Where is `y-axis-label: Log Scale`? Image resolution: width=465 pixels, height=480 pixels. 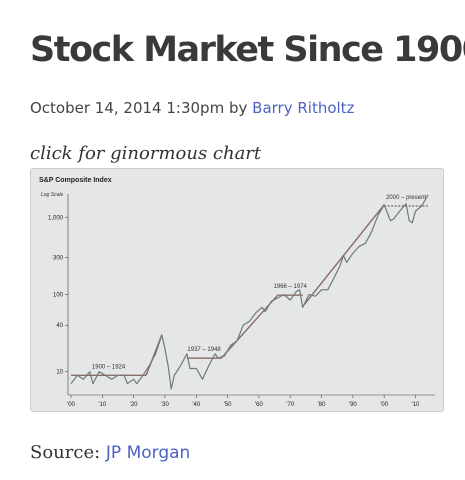
y-axis-label: Log Scale is located at coordinates (52, 195).